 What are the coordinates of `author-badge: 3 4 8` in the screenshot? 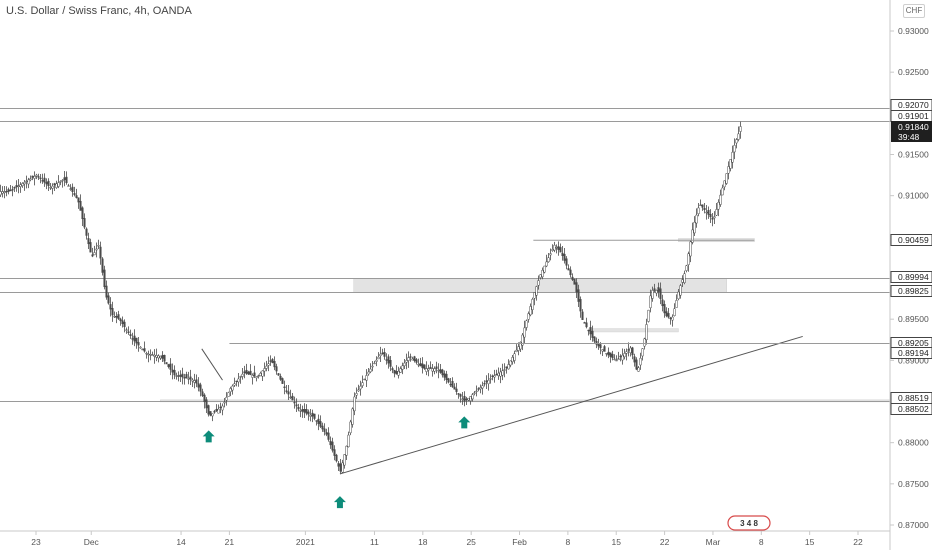 It's located at (749, 523).